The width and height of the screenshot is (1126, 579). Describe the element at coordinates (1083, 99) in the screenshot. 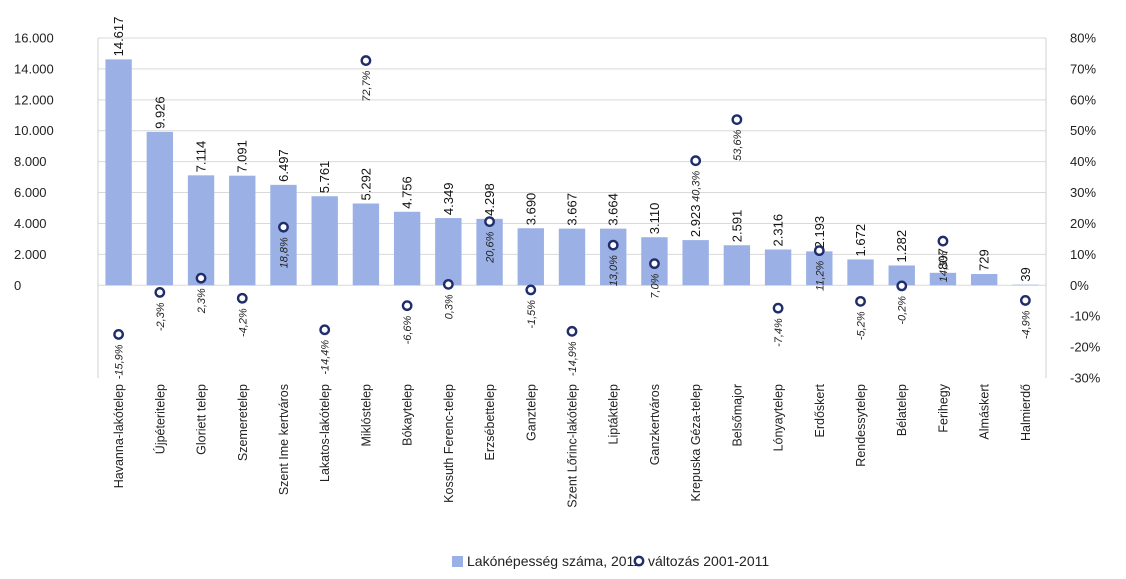

I see `right-tick-label: 60%` at that location.